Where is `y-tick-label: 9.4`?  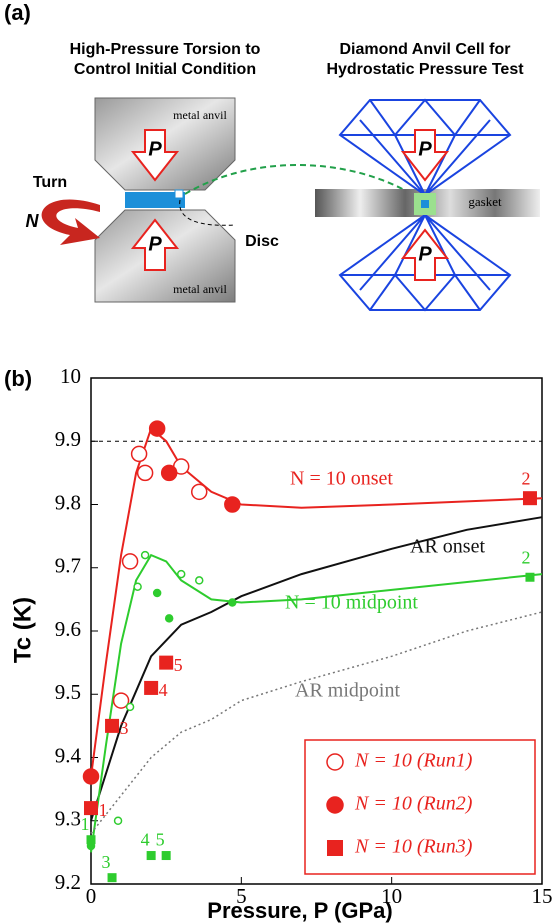 y-tick-label: 9.4 is located at coordinates (68, 755).